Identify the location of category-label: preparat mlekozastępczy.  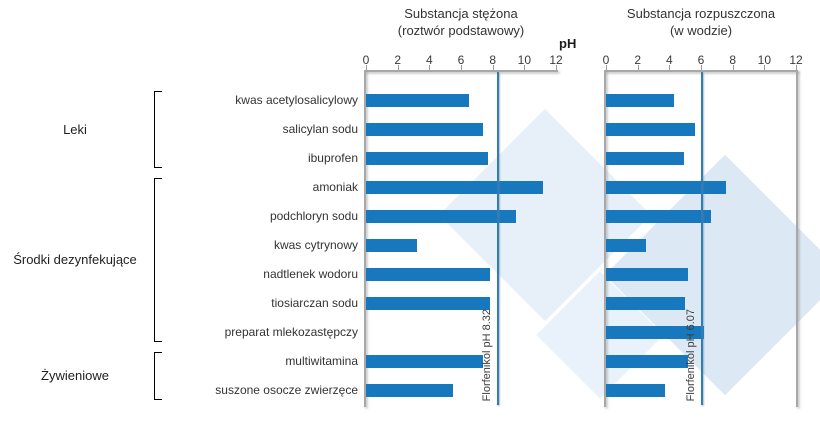
(291, 332).